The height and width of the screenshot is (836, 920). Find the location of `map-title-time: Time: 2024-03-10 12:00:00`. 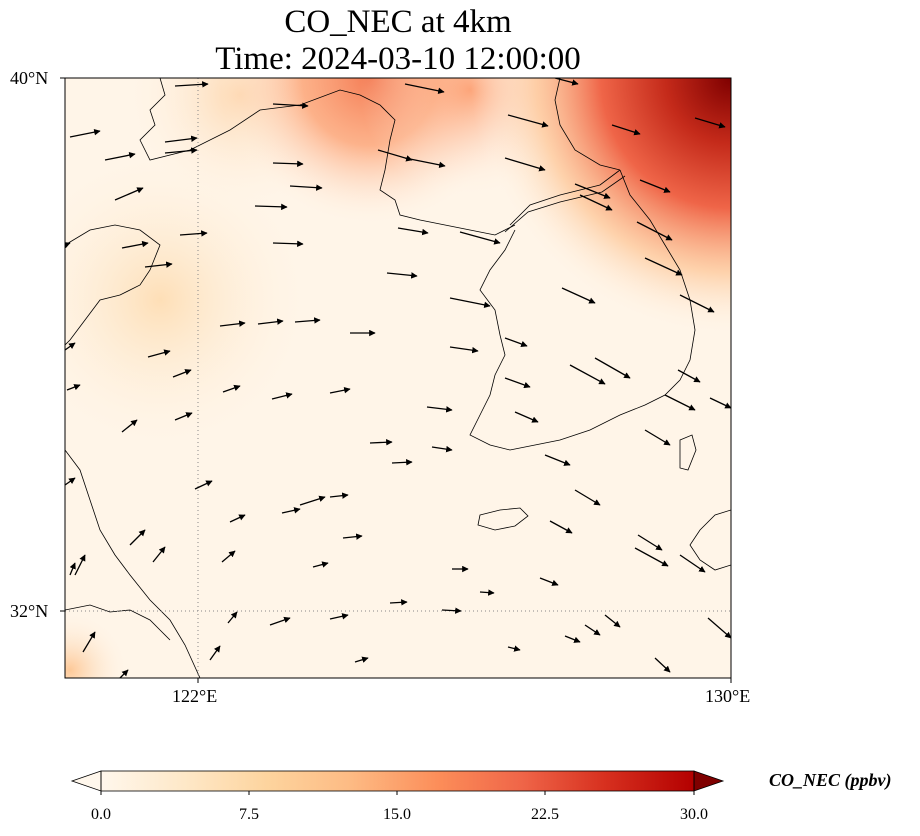

map-title-time: Time: 2024-03-10 12:00:00 is located at coordinates (398, 59).